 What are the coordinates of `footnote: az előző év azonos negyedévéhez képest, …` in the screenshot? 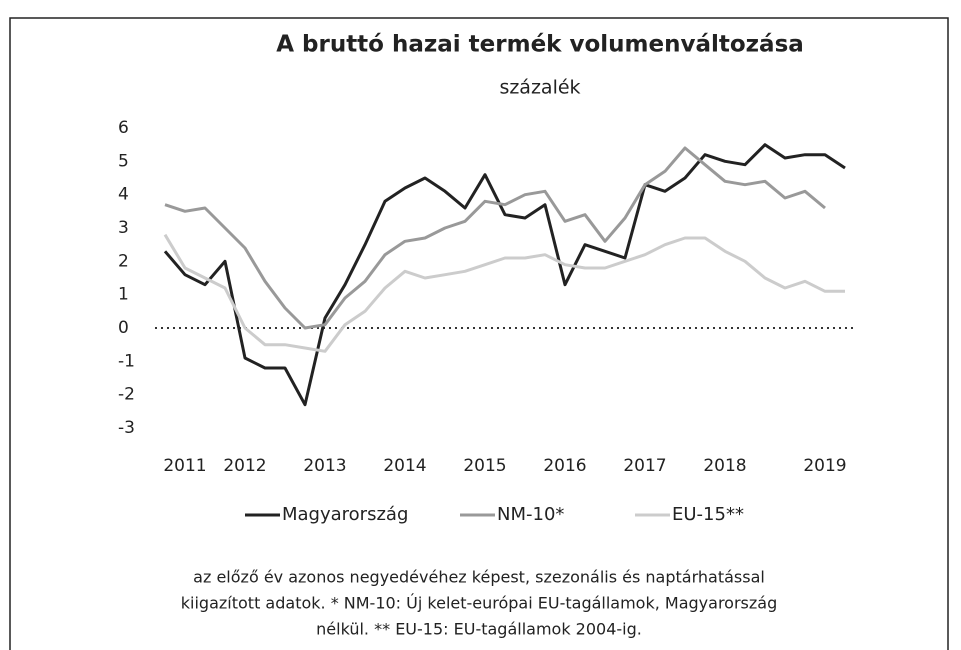 It's located at (479, 577).